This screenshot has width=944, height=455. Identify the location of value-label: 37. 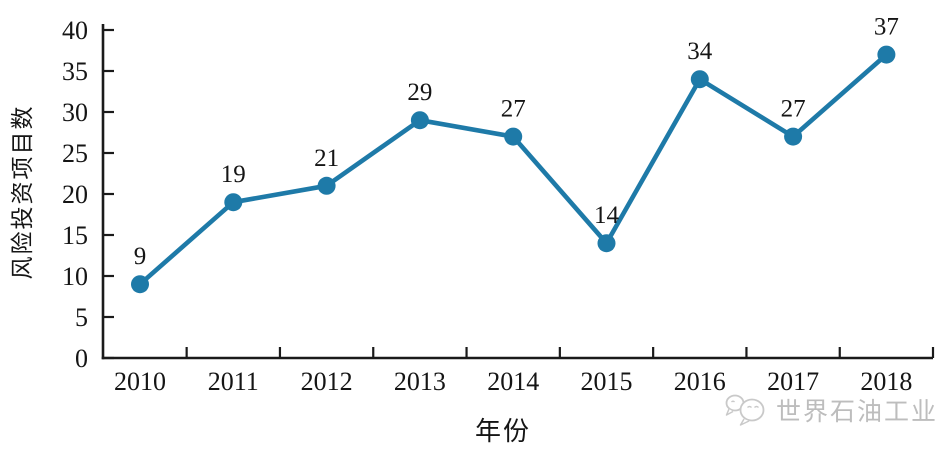
(886, 27).